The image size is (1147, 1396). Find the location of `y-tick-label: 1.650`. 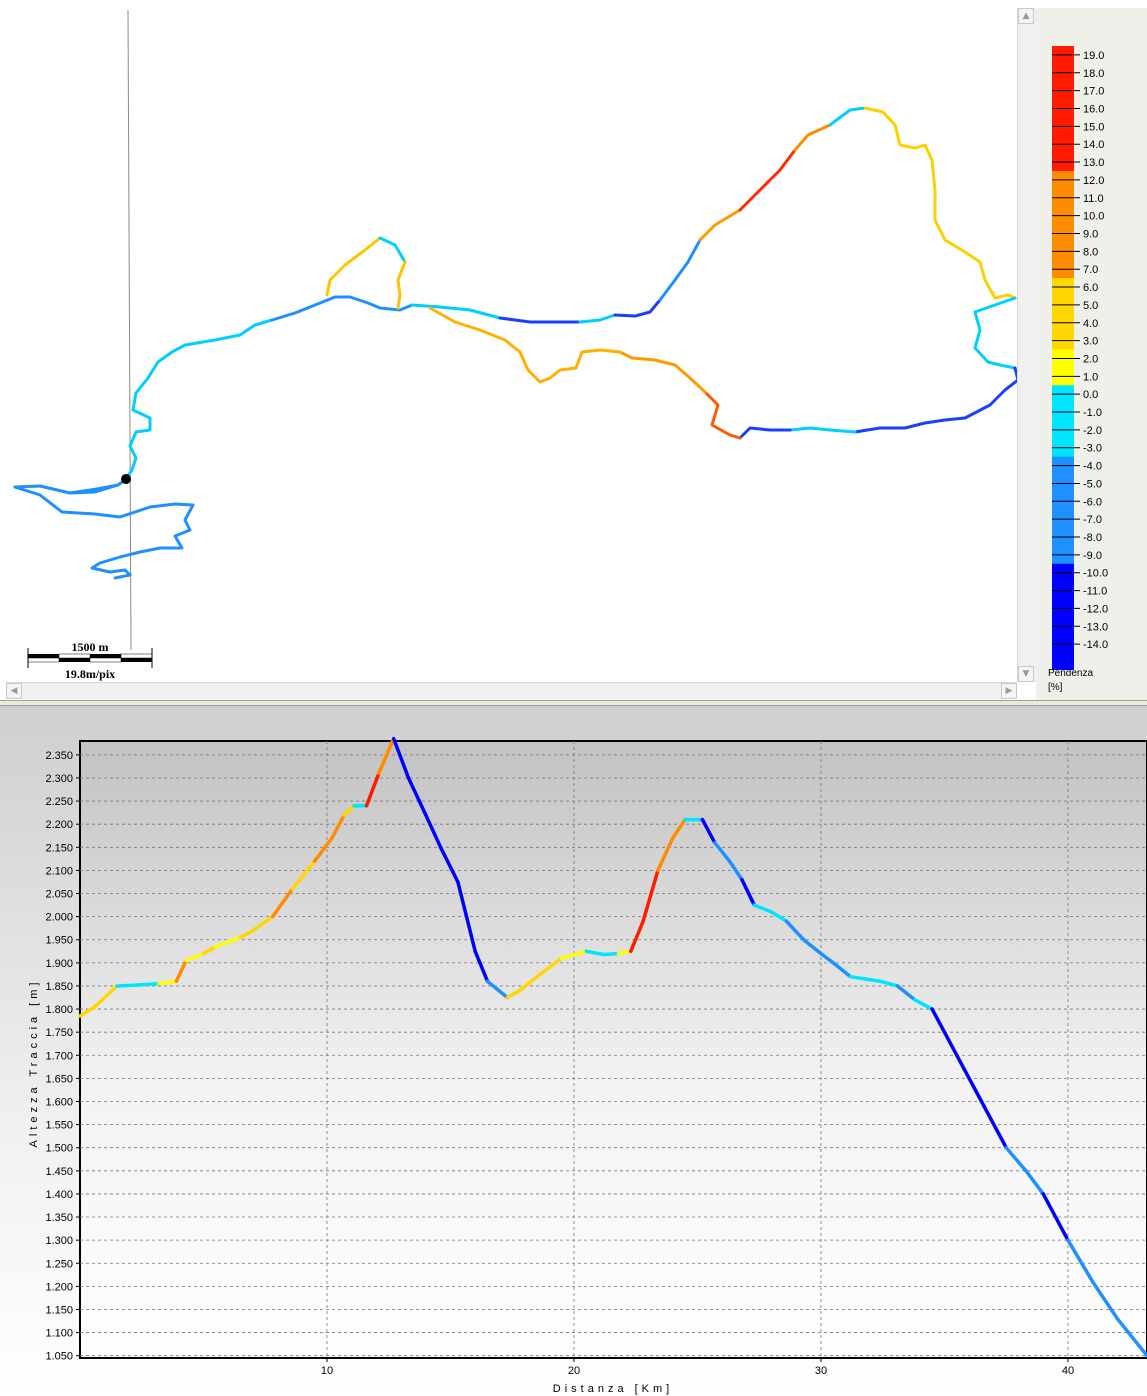

y-tick-label: 1.650 is located at coordinates (59, 1079).